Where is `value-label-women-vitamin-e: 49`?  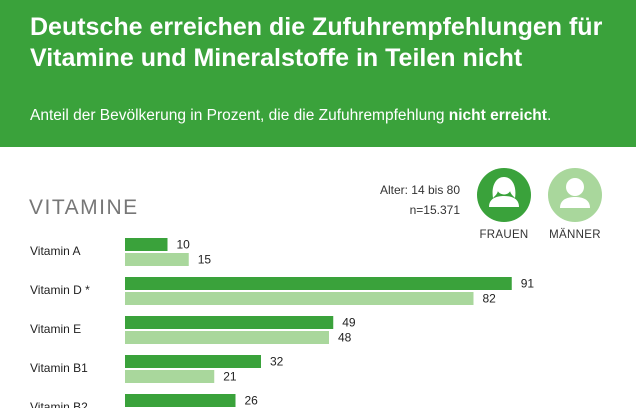
value-label-women-vitamin-e: 49 is located at coordinates (349, 323).